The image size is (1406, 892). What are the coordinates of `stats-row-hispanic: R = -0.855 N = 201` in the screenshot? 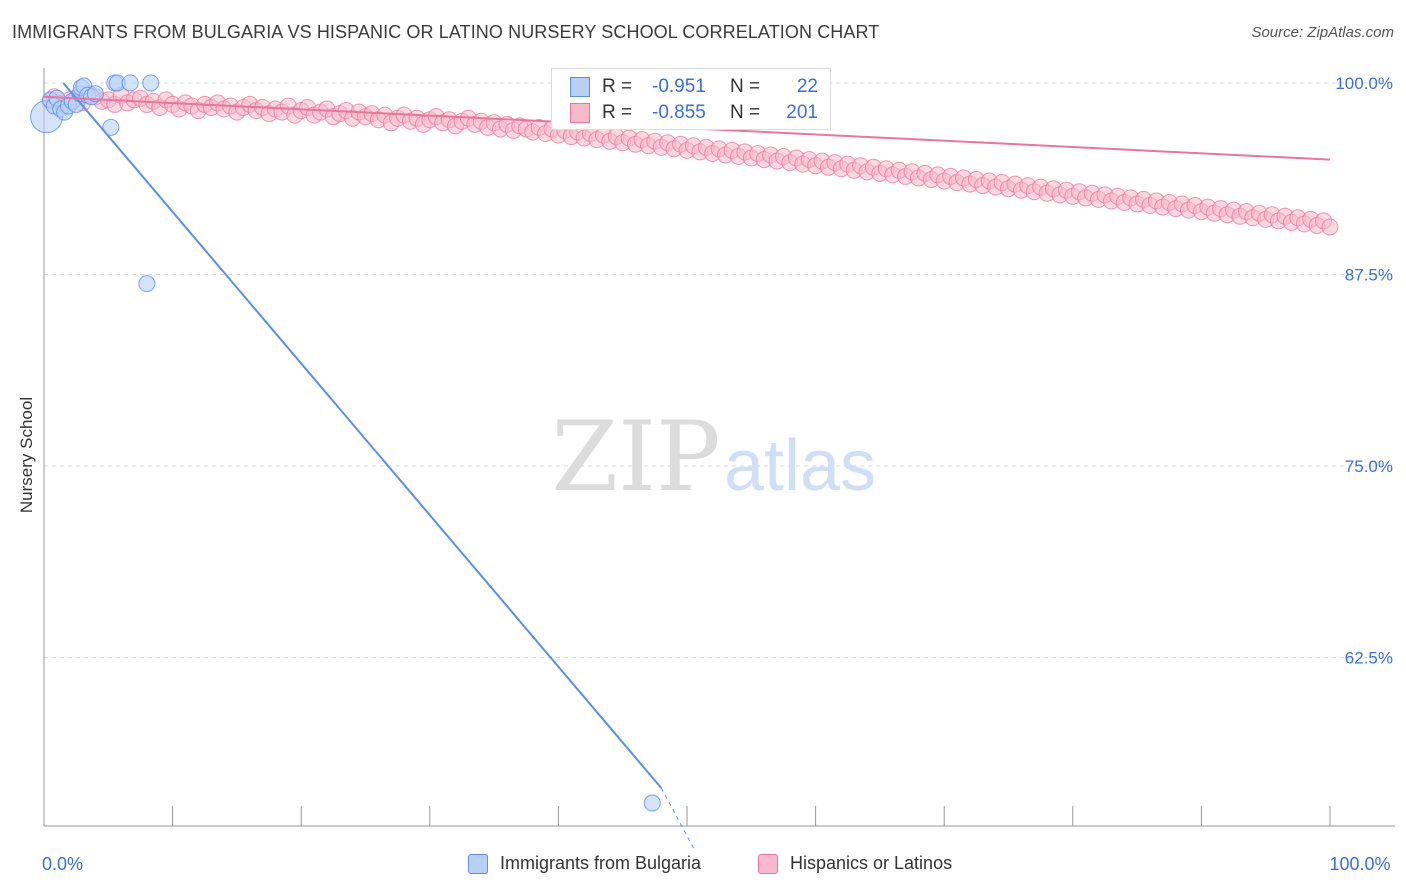 It's located at (694, 113).